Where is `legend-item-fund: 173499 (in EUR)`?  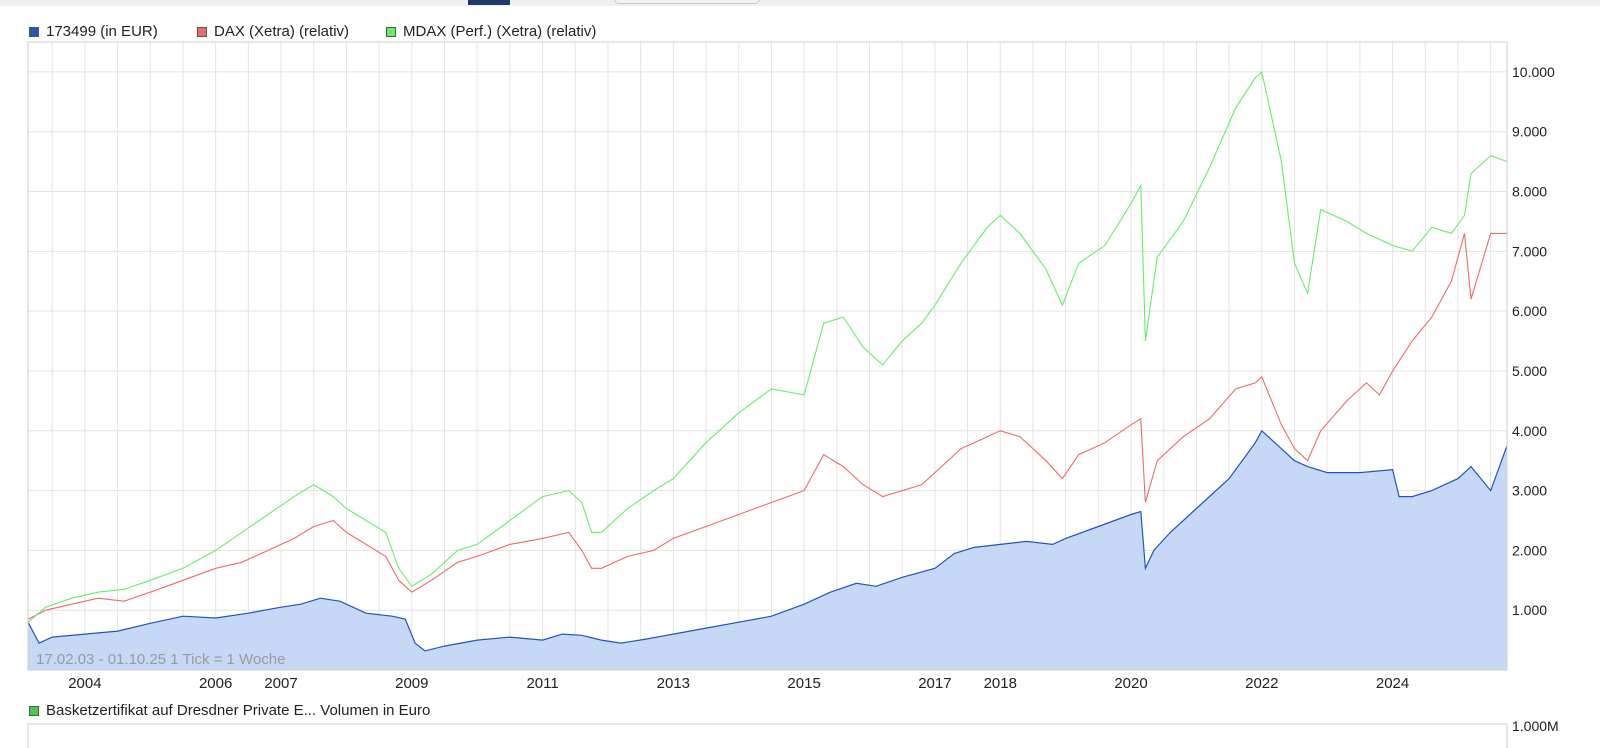
legend-item-fund: 173499 (in EUR) is located at coordinates (93, 31).